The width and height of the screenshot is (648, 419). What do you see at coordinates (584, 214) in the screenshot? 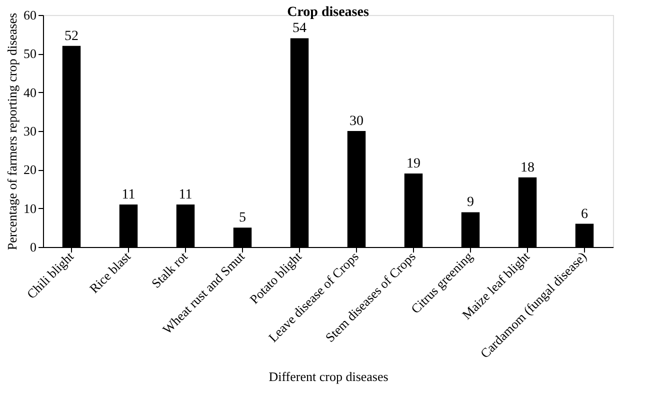
I see `data-label: 6` at bounding box center [584, 214].